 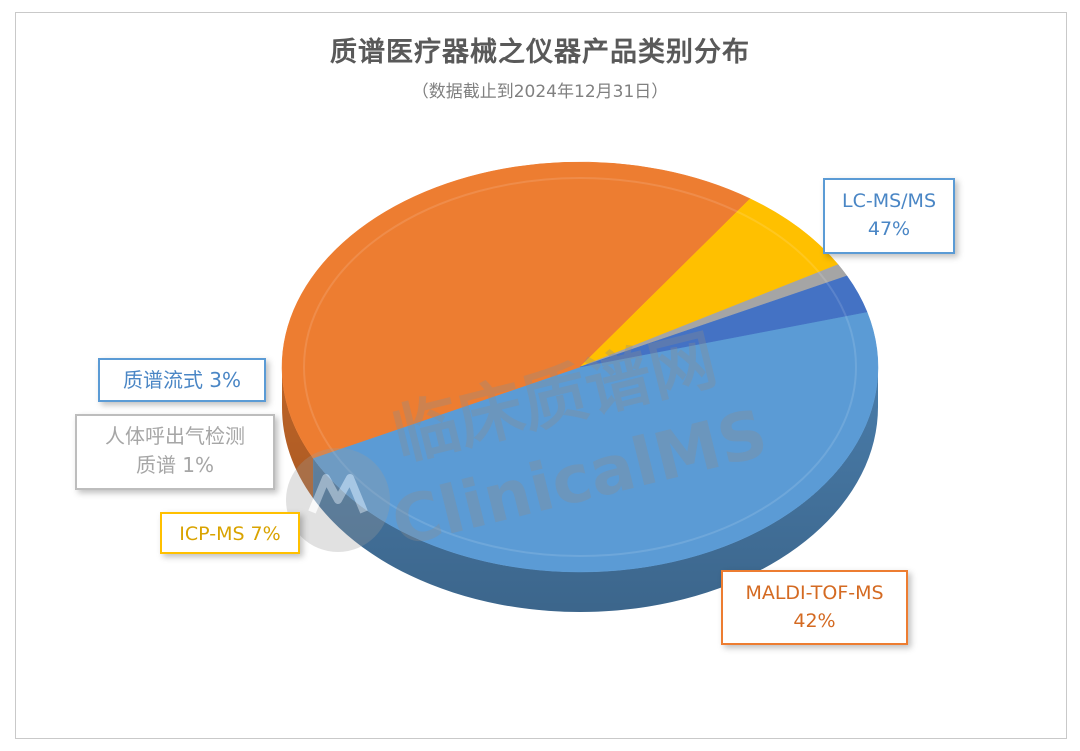 What do you see at coordinates (889, 228) in the screenshot?
I see `label-lcms-pct: 47%` at bounding box center [889, 228].